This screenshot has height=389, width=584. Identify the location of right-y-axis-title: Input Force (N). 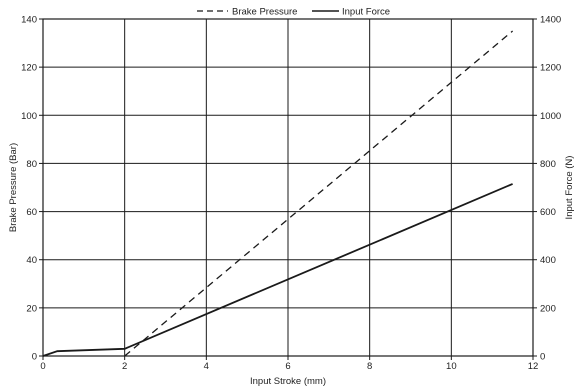
(569, 188).